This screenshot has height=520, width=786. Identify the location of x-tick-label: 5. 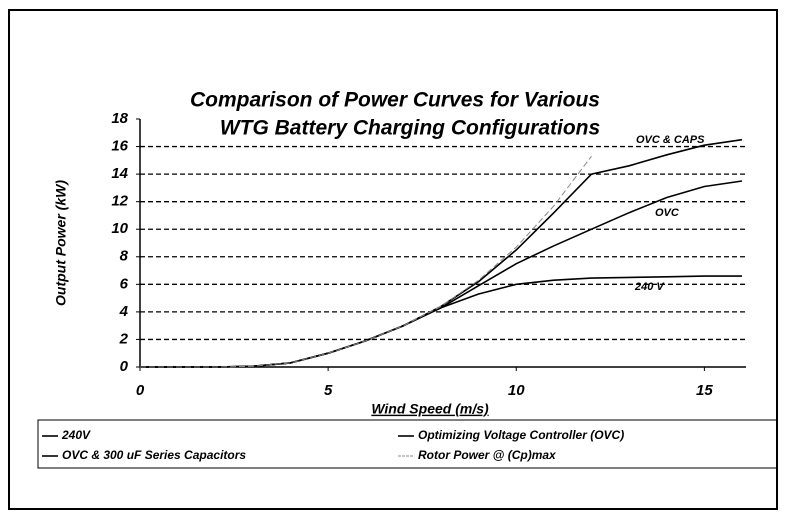
(328, 390).